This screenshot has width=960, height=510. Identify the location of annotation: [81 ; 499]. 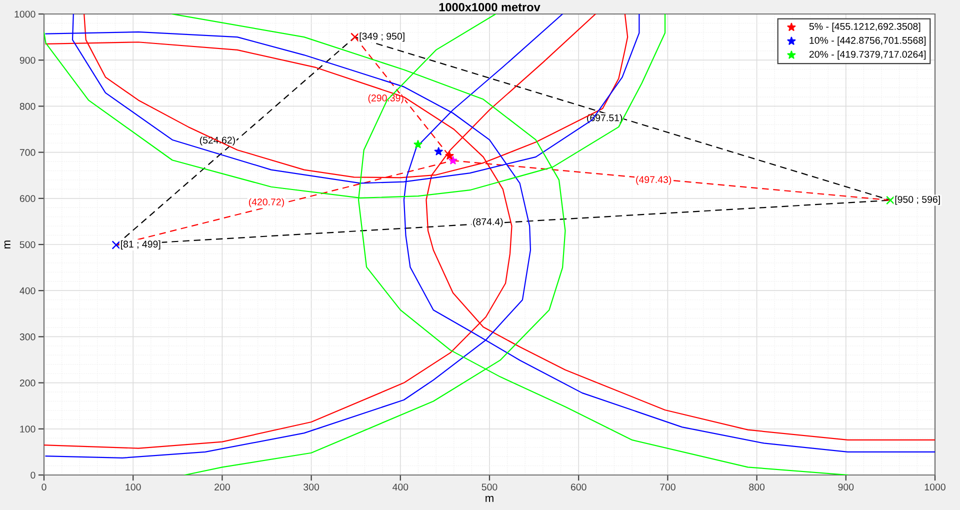
(140, 245).